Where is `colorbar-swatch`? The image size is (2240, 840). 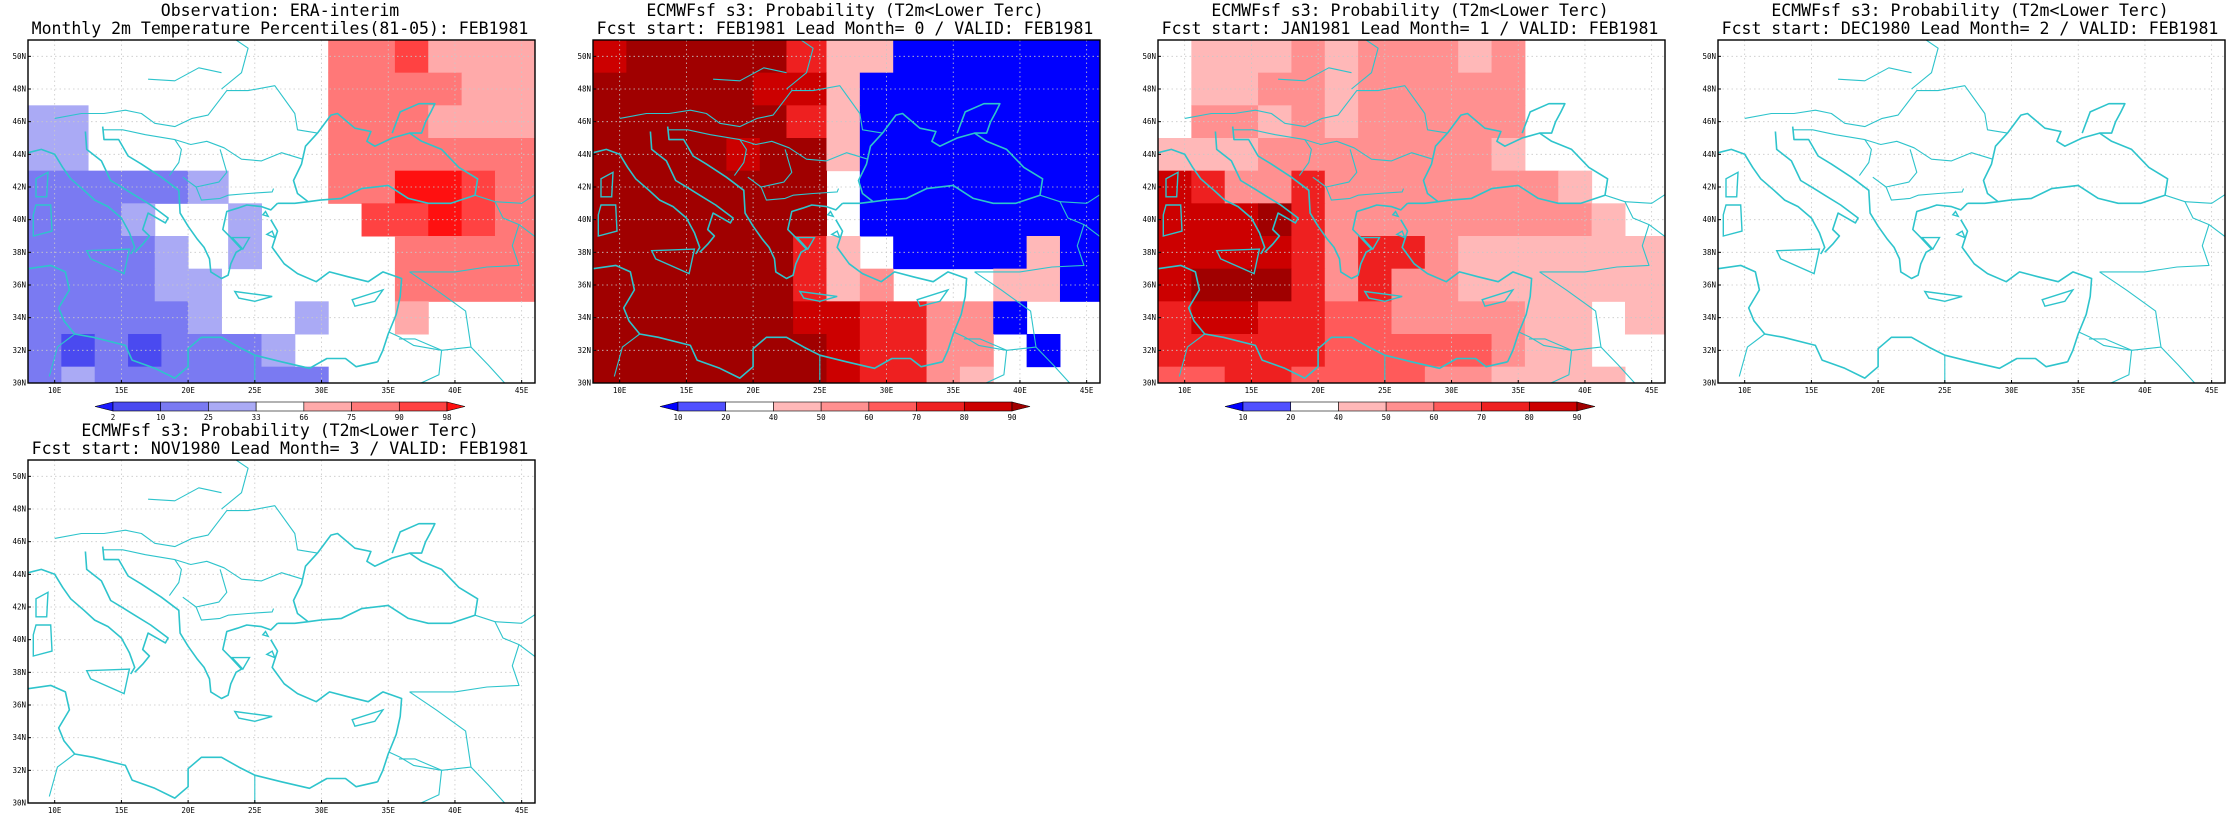
colorbar-swatch is located at coordinates (1267, 406).